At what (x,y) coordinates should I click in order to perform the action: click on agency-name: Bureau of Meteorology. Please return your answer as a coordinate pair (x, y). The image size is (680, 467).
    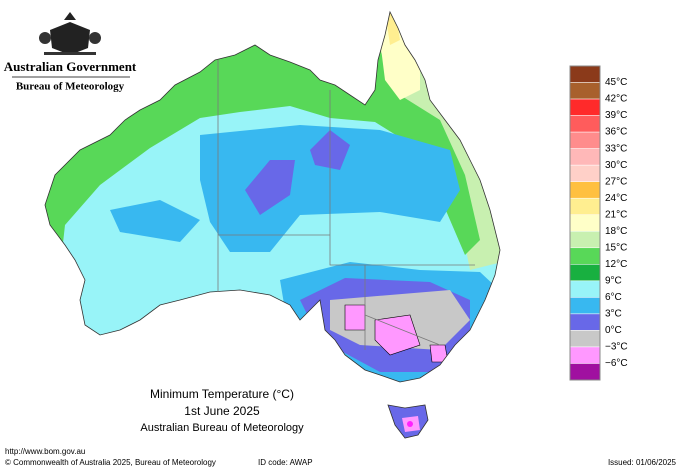
    Looking at the image, I should click on (70, 87).